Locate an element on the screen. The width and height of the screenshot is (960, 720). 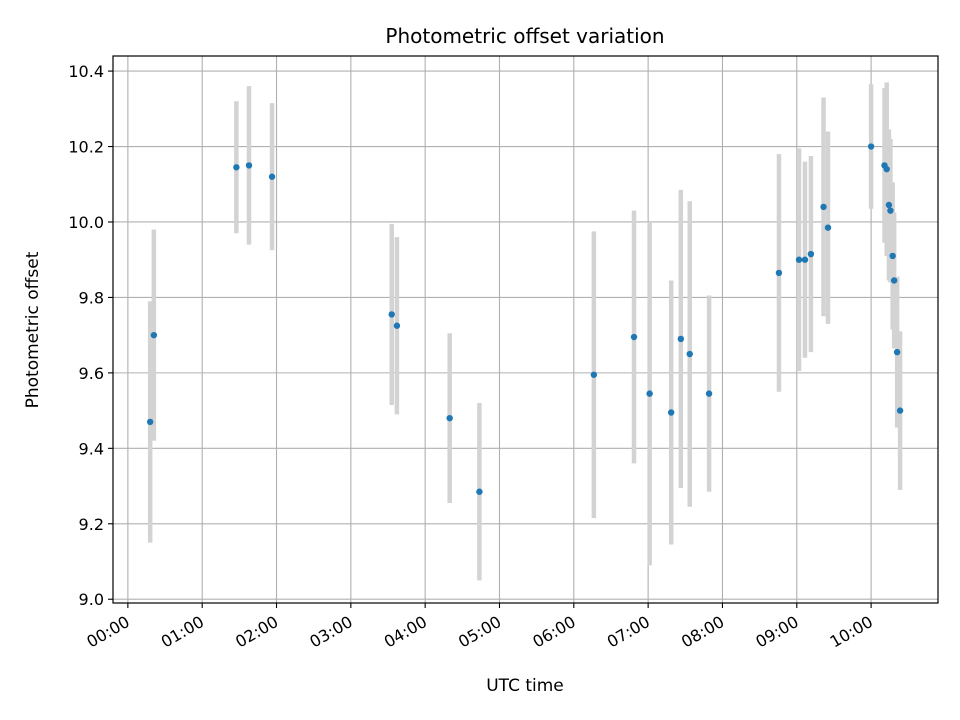
y-tick-label: 9.6 is located at coordinates (91, 373).